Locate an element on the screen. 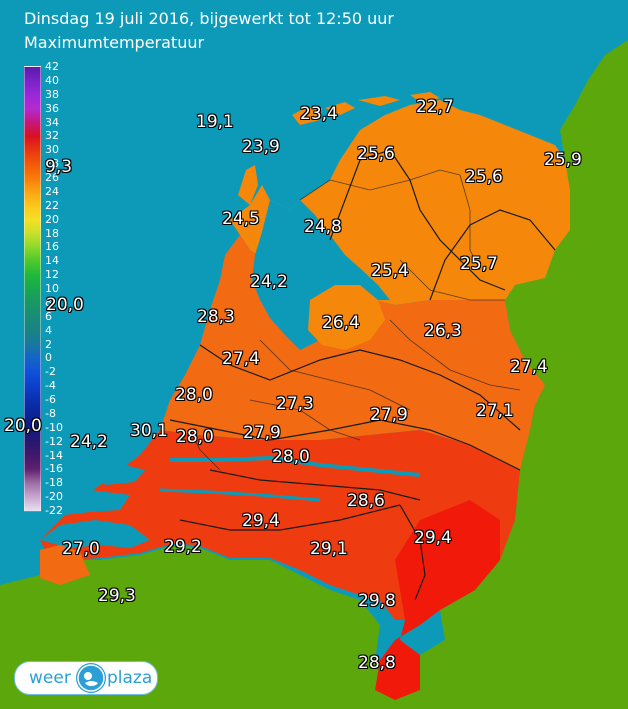  temp-label: 28,3 is located at coordinates (216, 317).